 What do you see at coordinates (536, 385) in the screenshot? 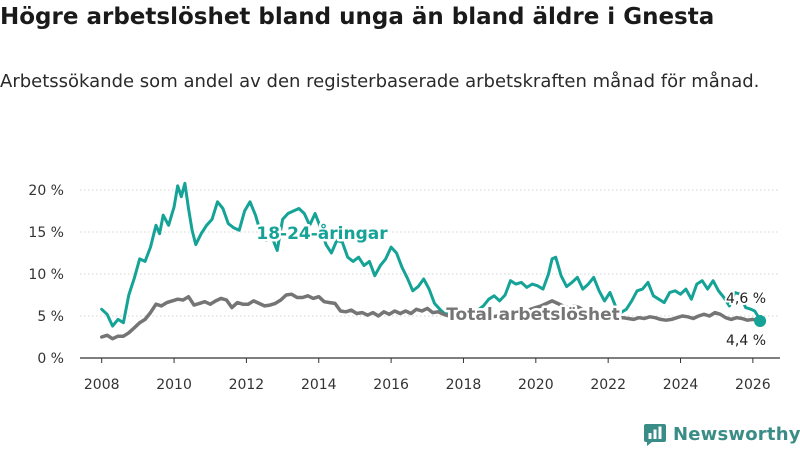
I see `x-tick-label: 2020` at bounding box center [536, 385].